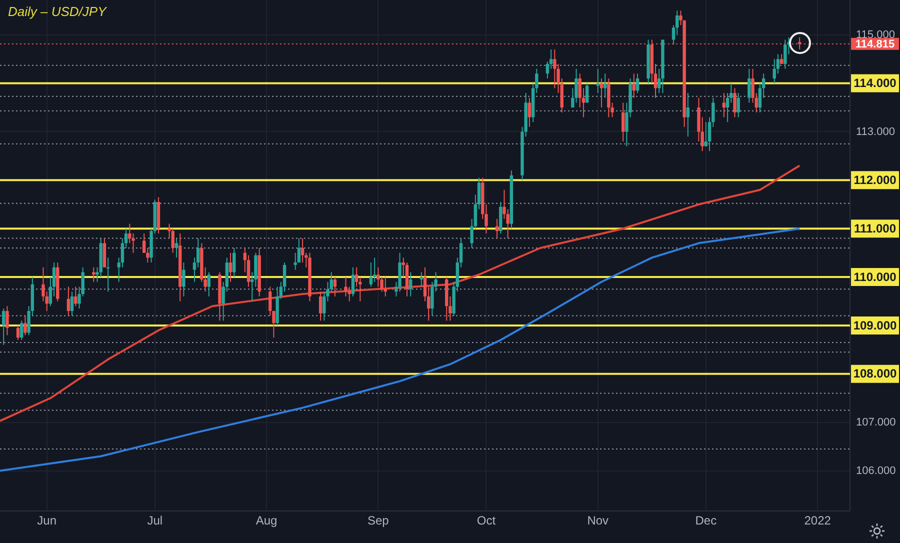 This screenshot has height=543, width=900. What do you see at coordinates (875, 277) in the screenshot?
I see `ref-line-label: 110.000` at bounding box center [875, 277].